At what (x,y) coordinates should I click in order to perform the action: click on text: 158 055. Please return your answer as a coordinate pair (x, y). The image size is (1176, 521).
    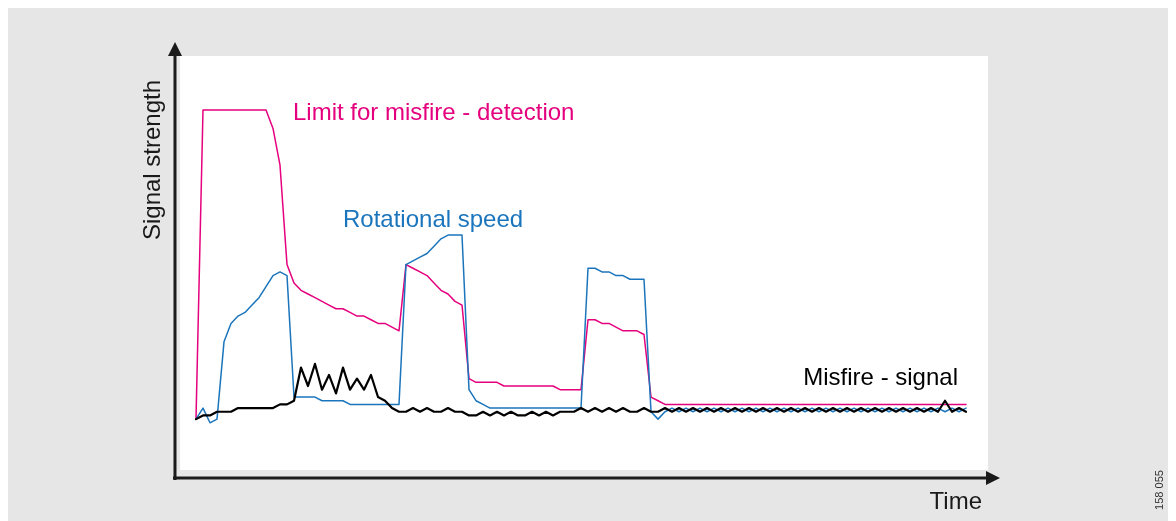
    Looking at the image, I should click on (1159, 490).